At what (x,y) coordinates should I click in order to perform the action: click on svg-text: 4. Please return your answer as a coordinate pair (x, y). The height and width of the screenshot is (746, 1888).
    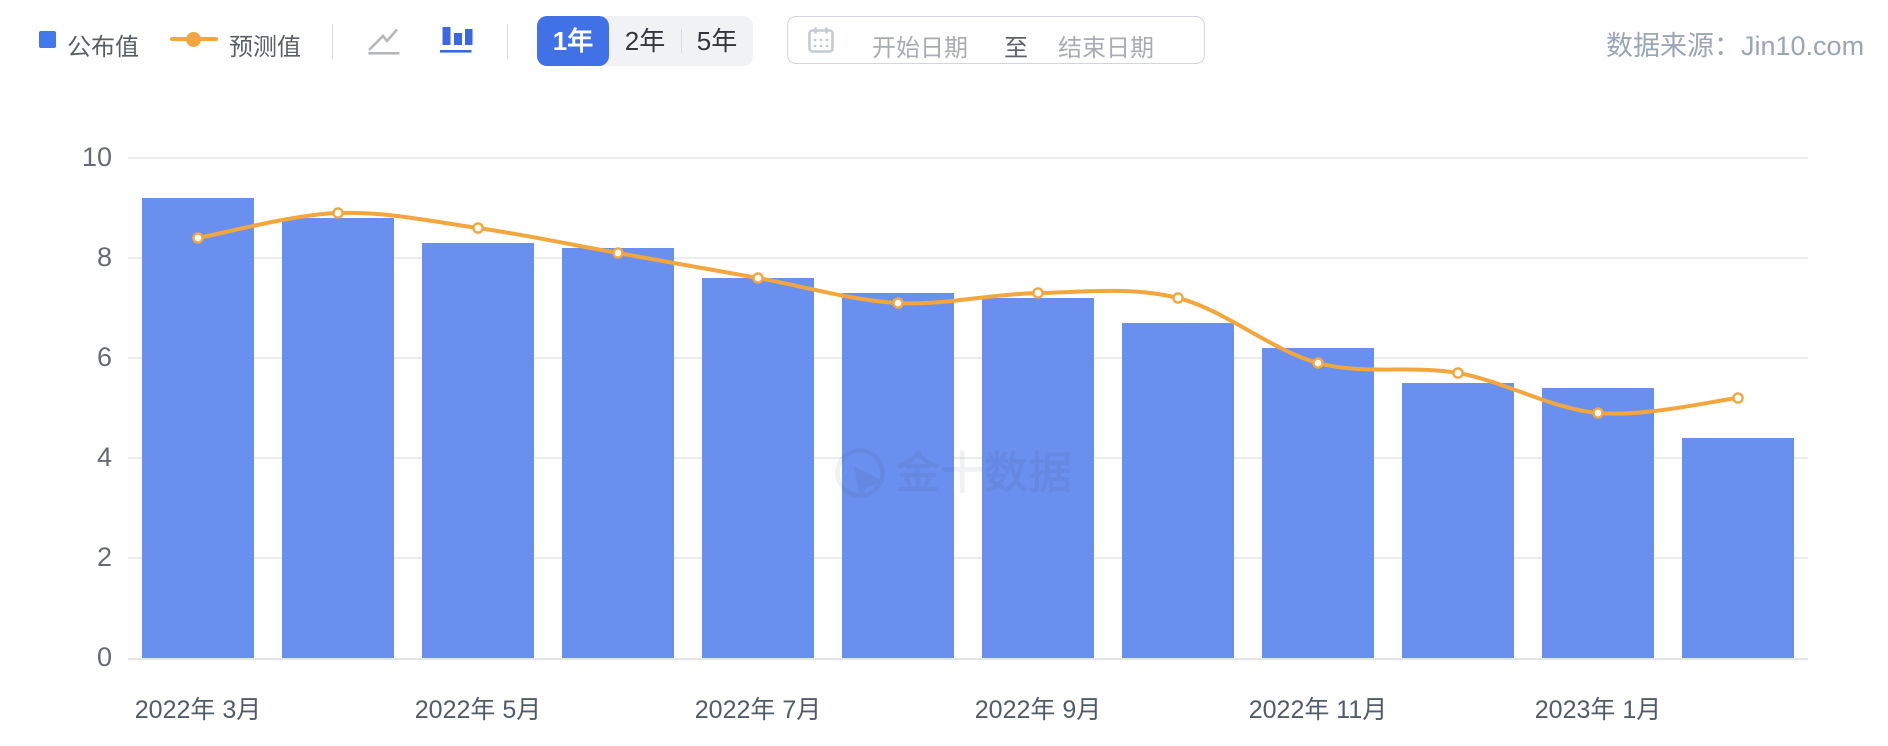
    Looking at the image, I should click on (104, 457).